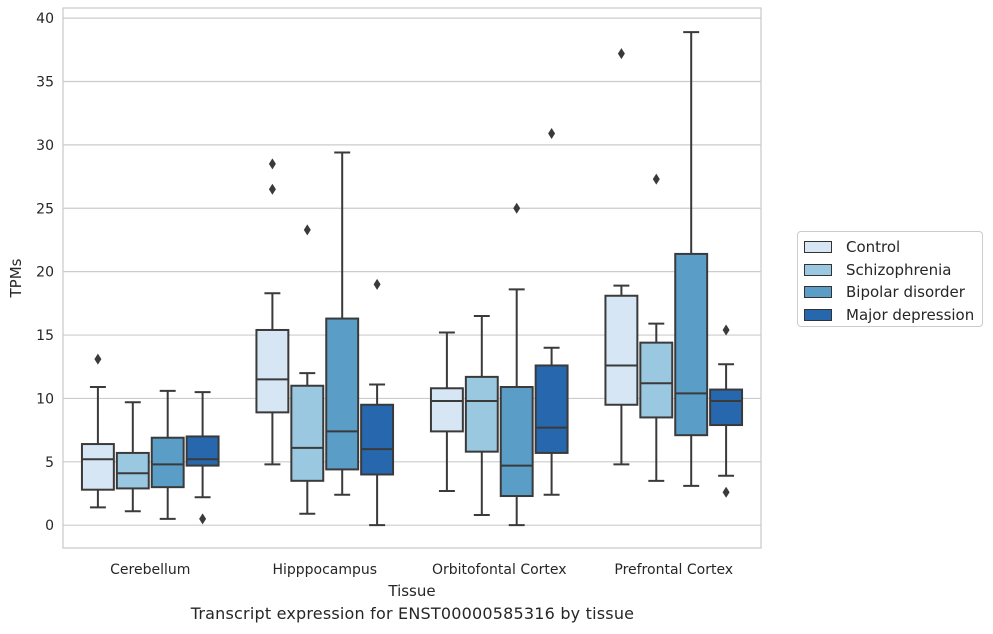 The height and width of the screenshot is (634, 993). Describe the element at coordinates (16, 278) in the screenshot. I see `y-axis-label: TPMs` at that location.